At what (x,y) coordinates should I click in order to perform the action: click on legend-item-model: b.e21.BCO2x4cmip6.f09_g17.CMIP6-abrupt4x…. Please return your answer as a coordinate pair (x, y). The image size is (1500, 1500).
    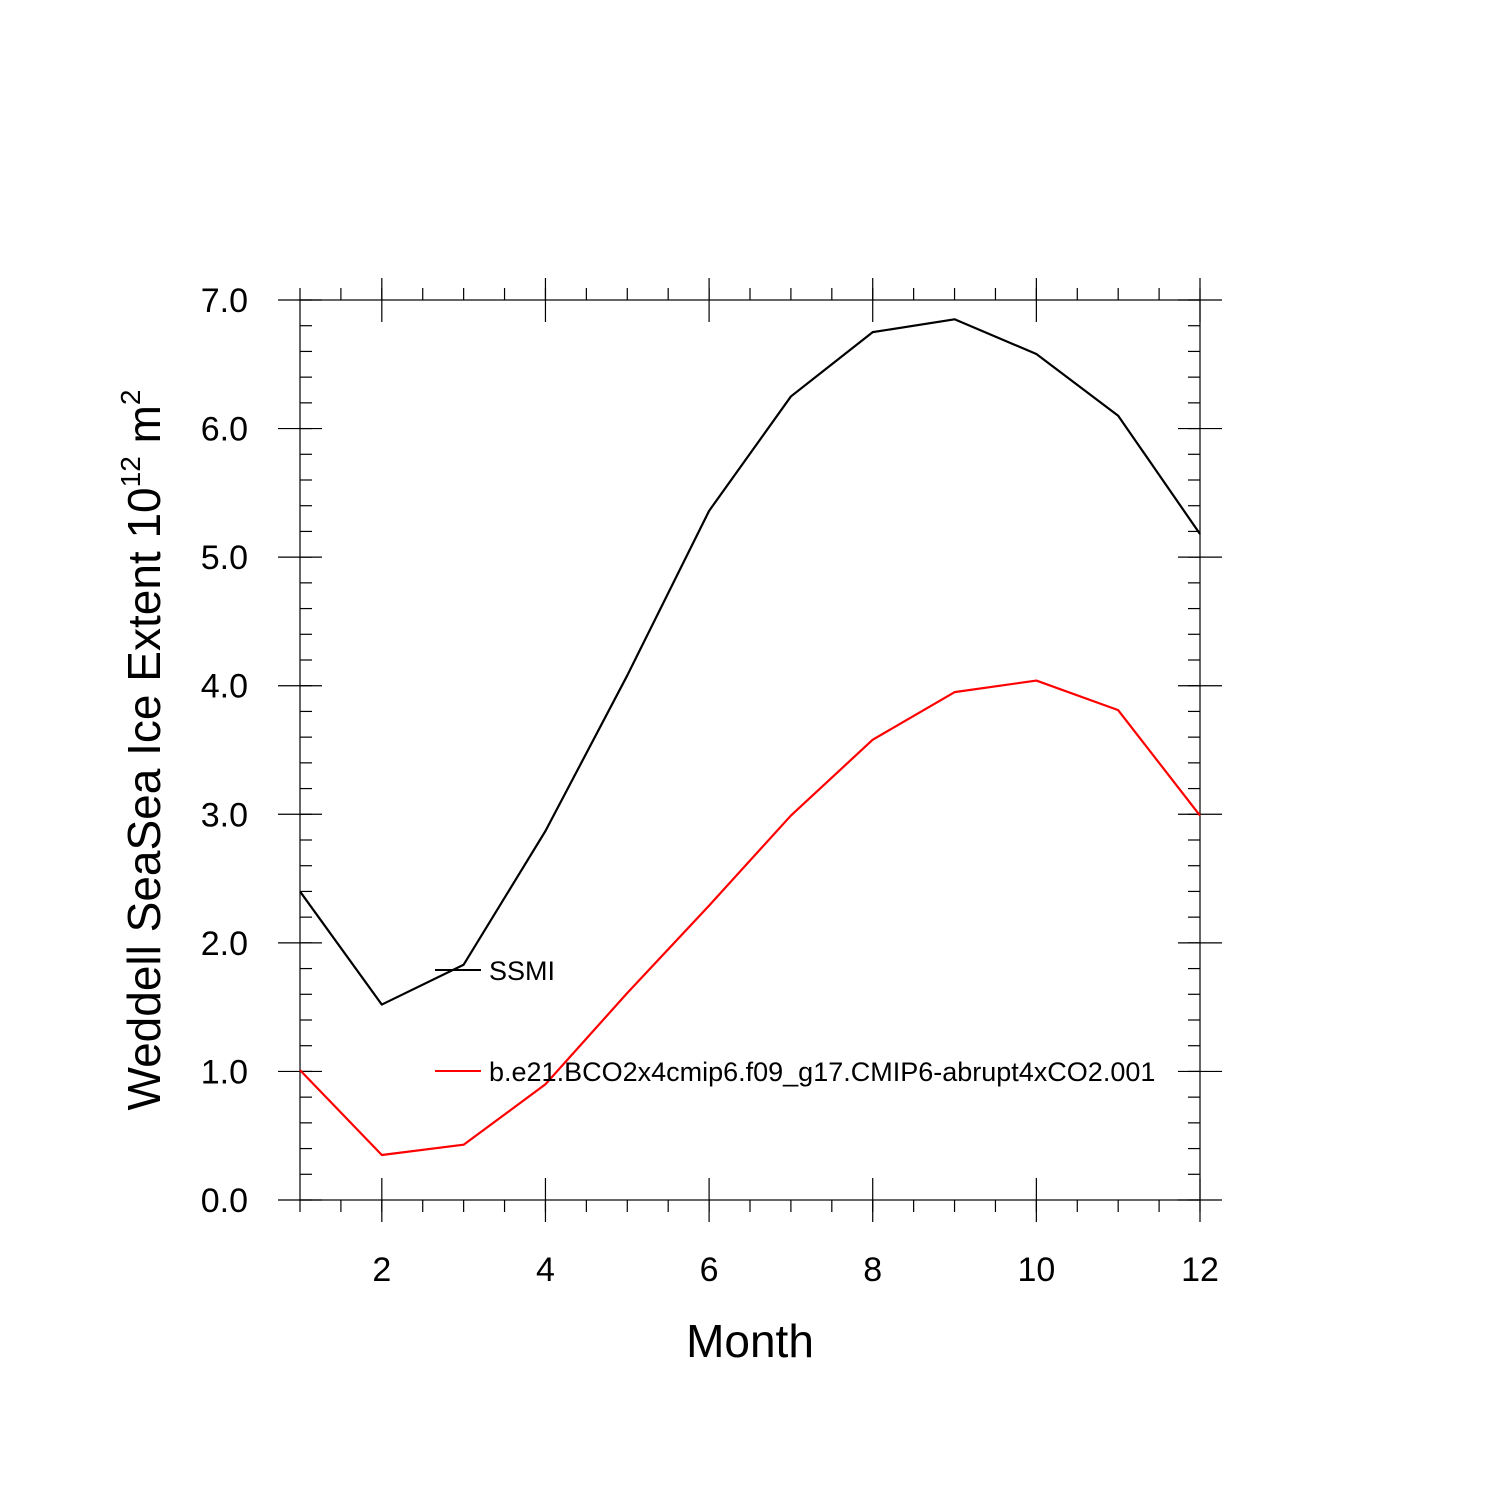
    Looking at the image, I should click on (795, 1072).